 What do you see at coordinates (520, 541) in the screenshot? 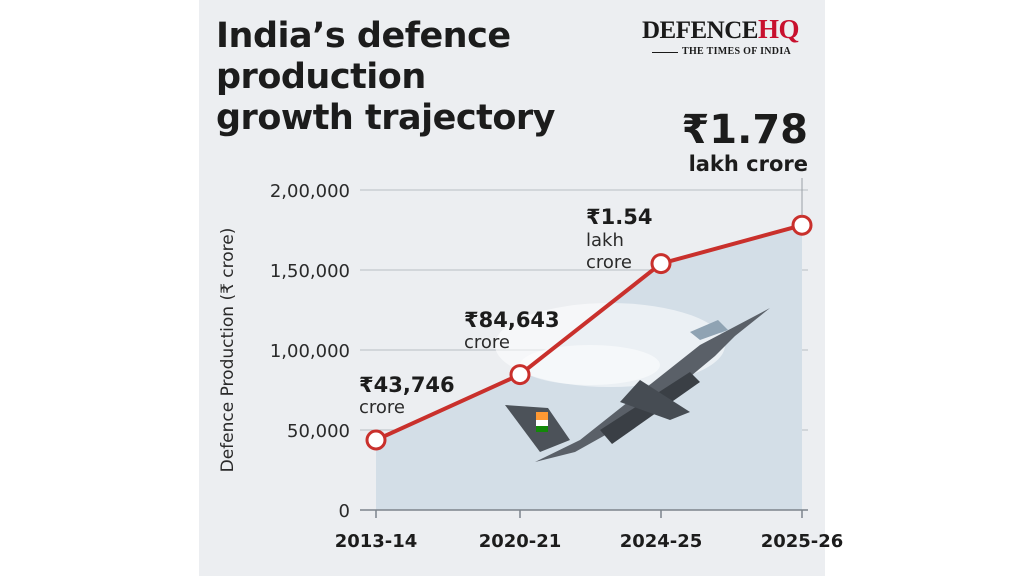
I see `x-tick-label: 2020-21` at bounding box center [520, 541].